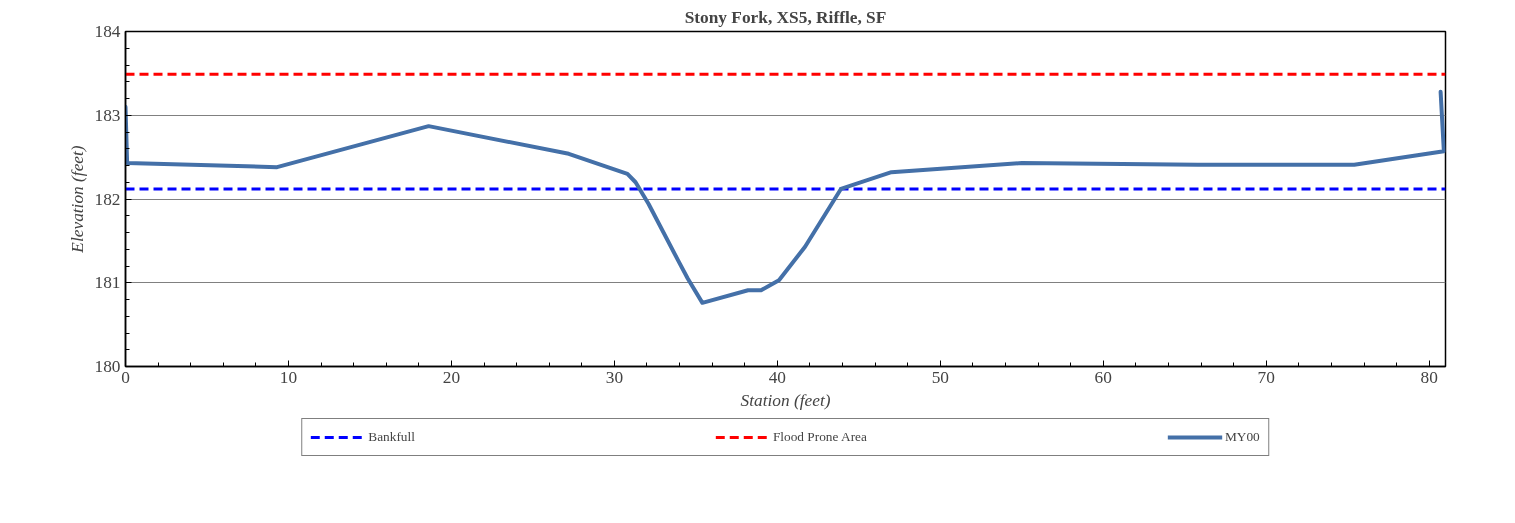 This screenshot has width=1515, height=523. Describe the element at coordinates (107, 283) in the screenshot. I see `y-tick-label: 181` at that location.